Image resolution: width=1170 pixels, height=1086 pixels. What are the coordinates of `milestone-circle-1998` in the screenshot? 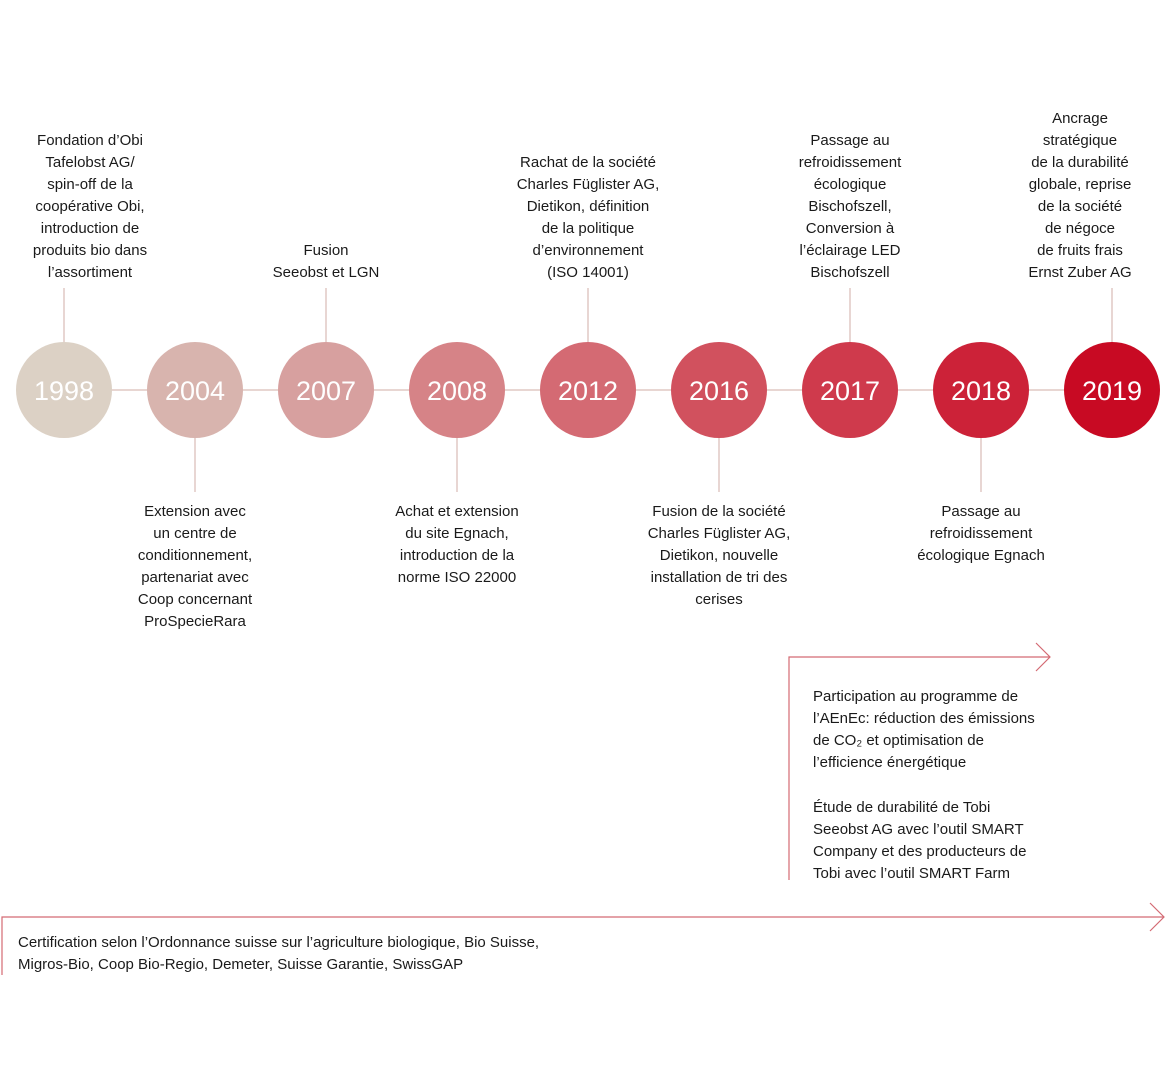 It's located at (64, 390).